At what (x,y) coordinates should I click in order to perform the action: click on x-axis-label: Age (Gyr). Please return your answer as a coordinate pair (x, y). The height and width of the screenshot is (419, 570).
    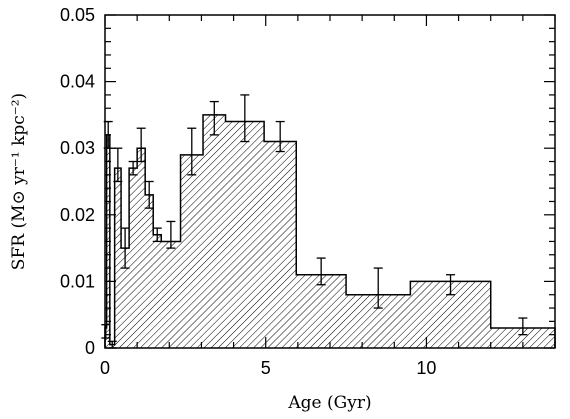
    Looking at the image, I should click on (329, 403).